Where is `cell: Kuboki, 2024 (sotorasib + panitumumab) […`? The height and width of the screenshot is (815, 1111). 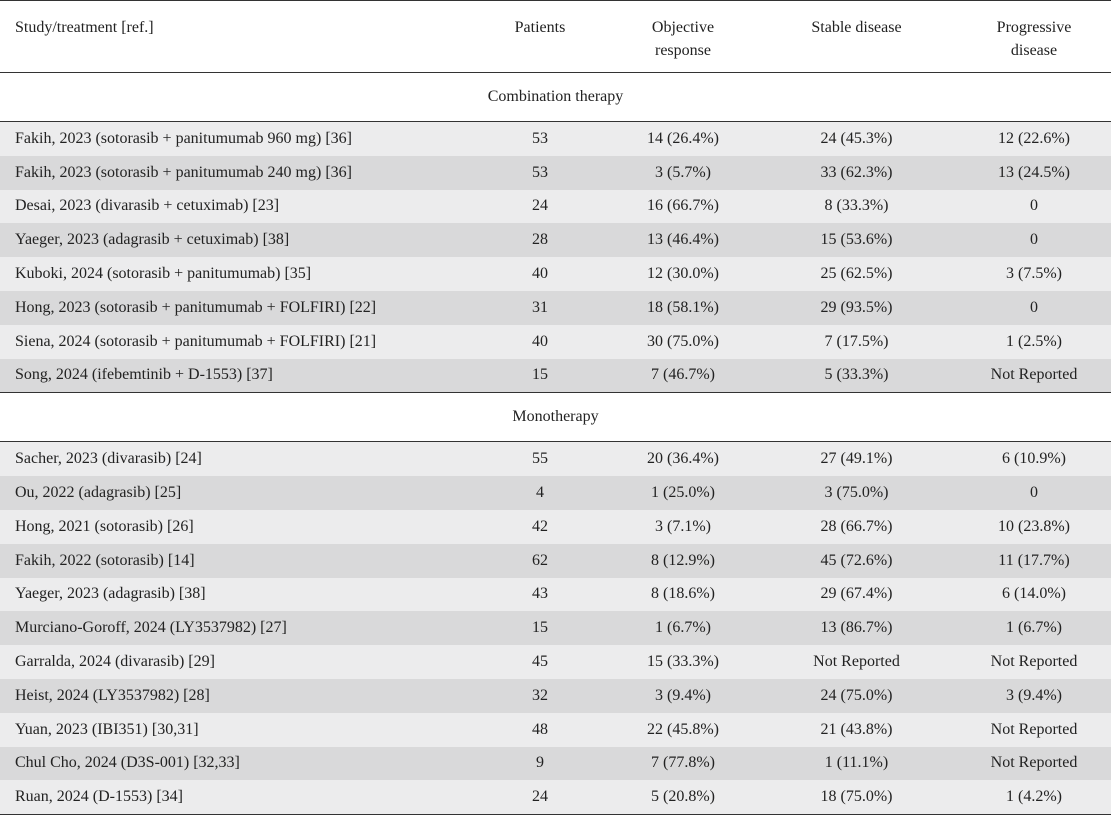
cell: Kuboki, 2024 (sotorasib + panitumumab) [… is located at coordinates (163, 274).